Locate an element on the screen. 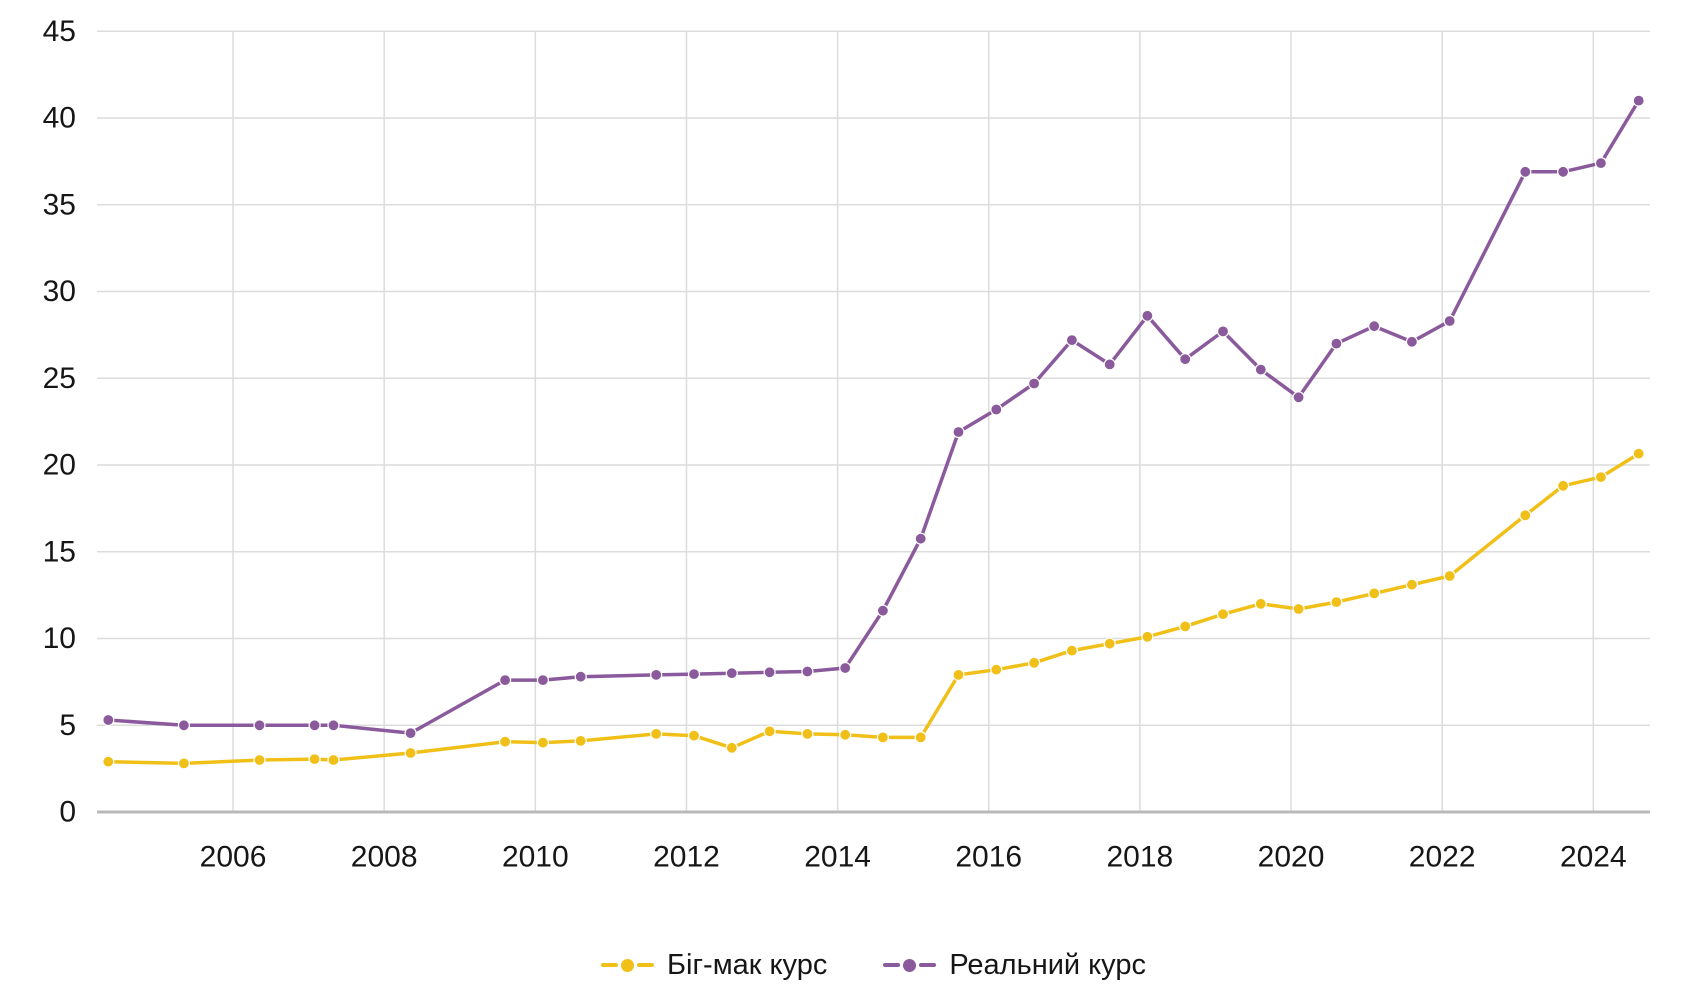  y-axis-tick-label: 15 is located at coordinates (59, 551).